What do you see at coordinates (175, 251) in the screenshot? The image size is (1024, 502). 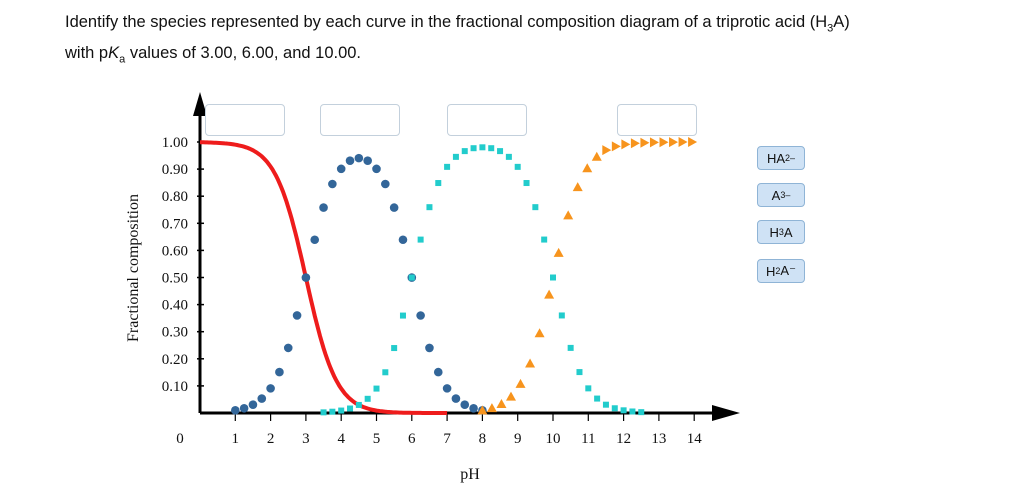 I see `y-tick-label: 0.60` at bounding box center [175, 251].